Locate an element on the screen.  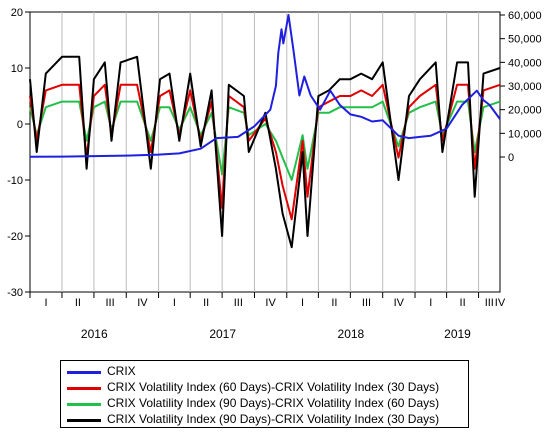
legend-label: CRIX is located at coordinates (121, 371).